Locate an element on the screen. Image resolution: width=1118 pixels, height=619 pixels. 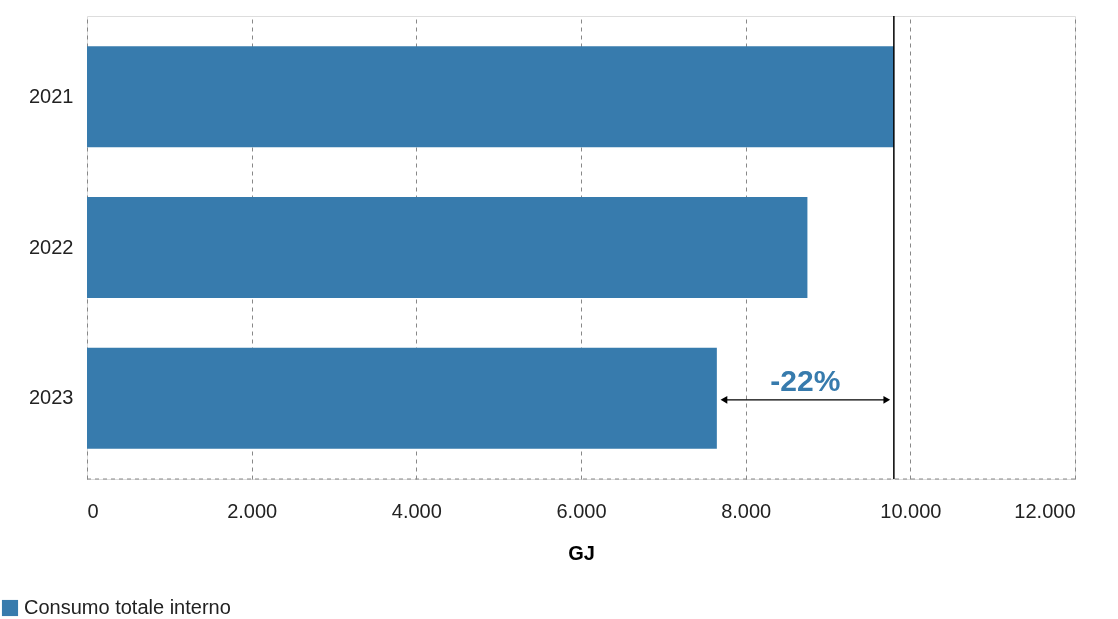
y-tick-label: 2021 is located at coordinates (51, 95).